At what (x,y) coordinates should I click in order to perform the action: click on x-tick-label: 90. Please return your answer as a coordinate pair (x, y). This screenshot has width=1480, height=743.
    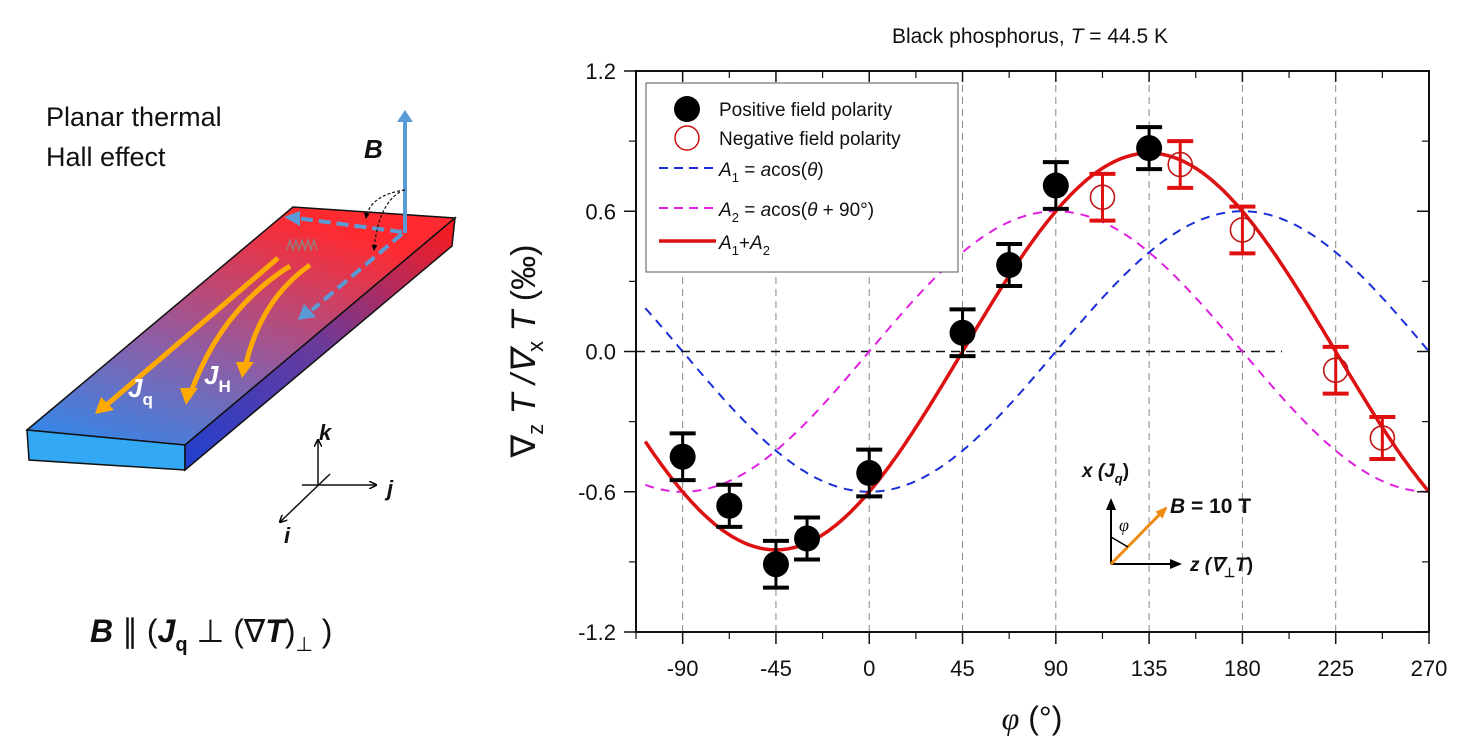
    Looking at the image, I should click on (1056, 668).